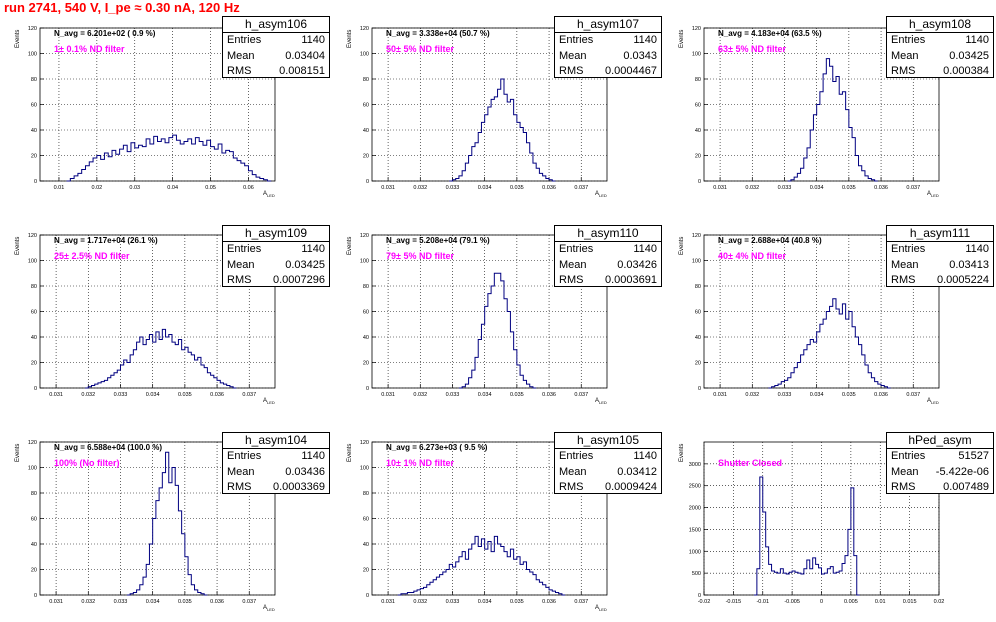 The image size is (996, 622). I want to click on stats-title: h_asym105, so click(608, 441).